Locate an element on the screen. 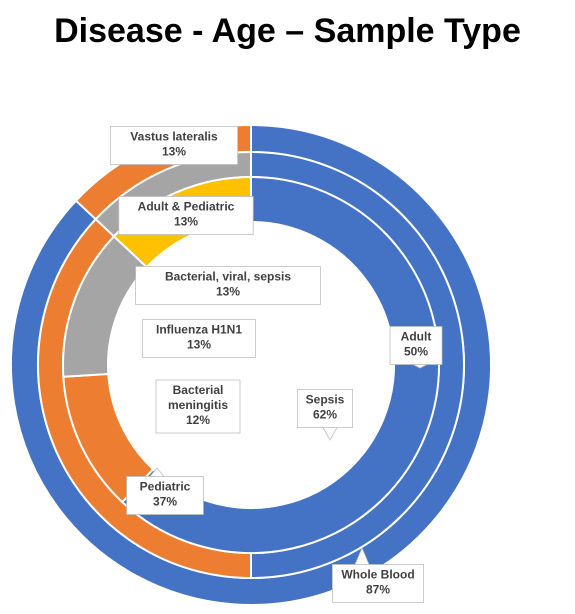  label-name: Pediatric is located at coordinates (165, 487).